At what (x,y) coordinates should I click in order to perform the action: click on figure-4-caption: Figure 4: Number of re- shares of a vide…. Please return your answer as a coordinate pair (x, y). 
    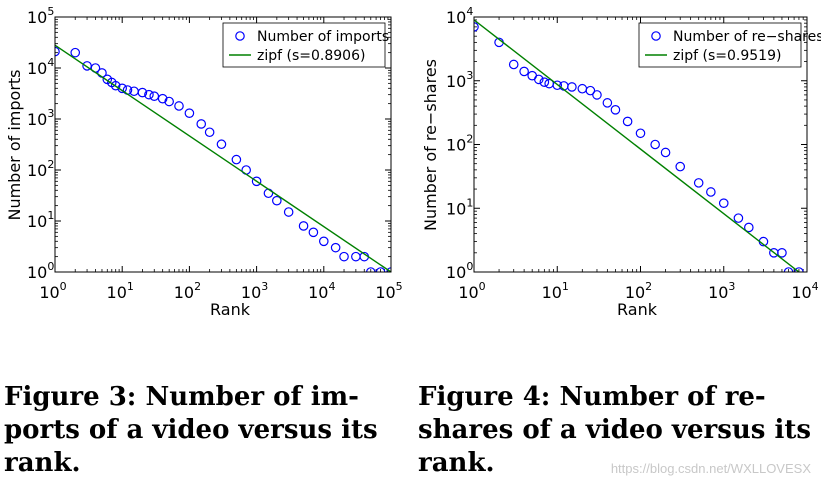
    Looking at the image, I should click on (617, 430).